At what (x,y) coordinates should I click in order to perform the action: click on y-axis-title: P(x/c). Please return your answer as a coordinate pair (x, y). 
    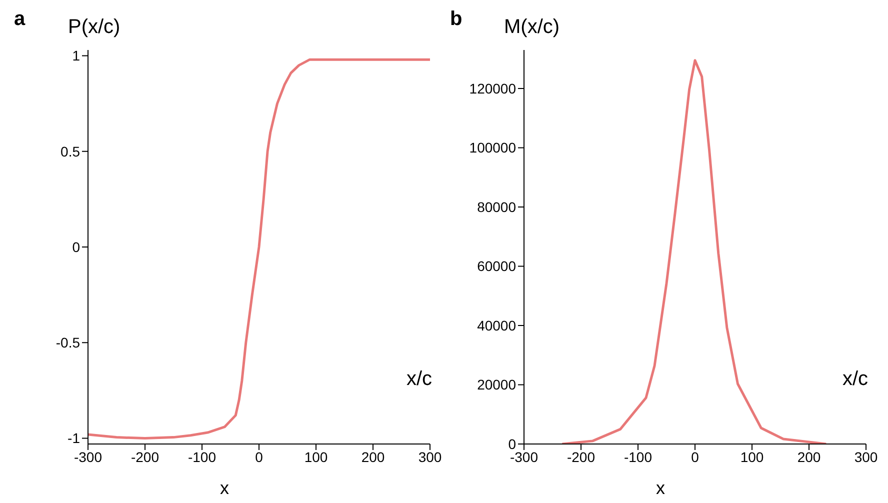
    Looking at the image, I should click on (94, 27).